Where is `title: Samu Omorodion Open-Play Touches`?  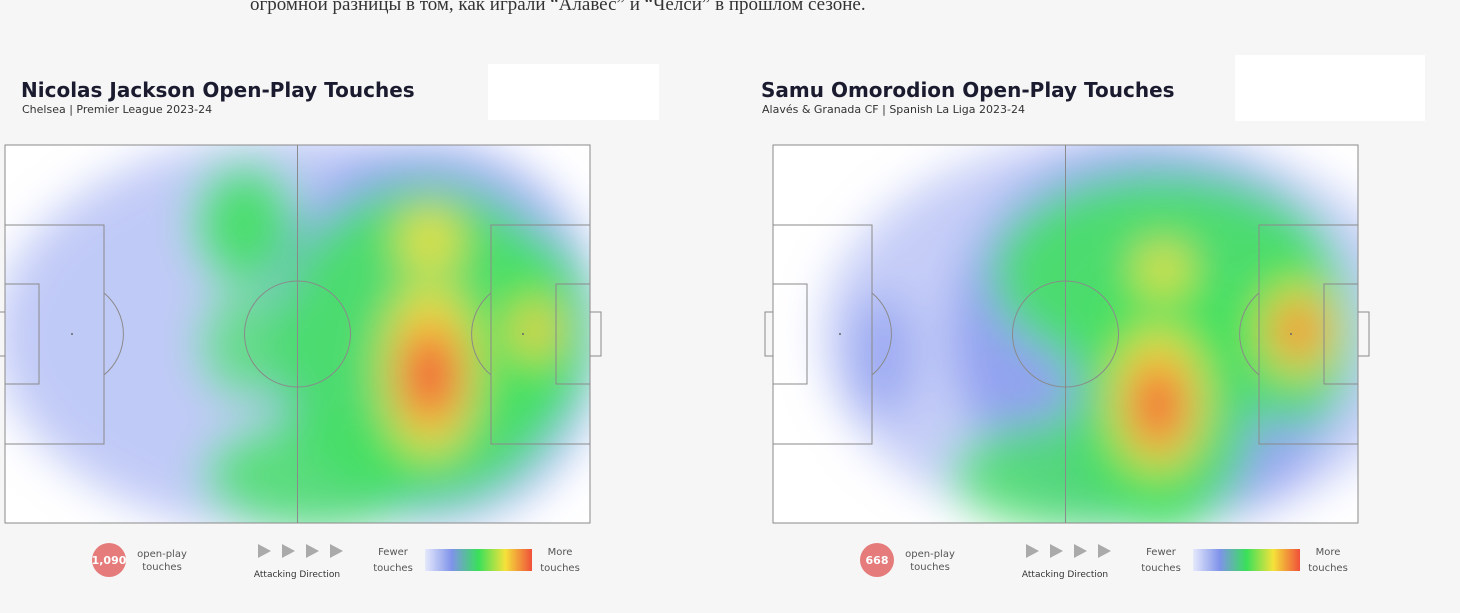
title: Samu Omorodion Open-Play Touches is located at coordinates (968, 90).